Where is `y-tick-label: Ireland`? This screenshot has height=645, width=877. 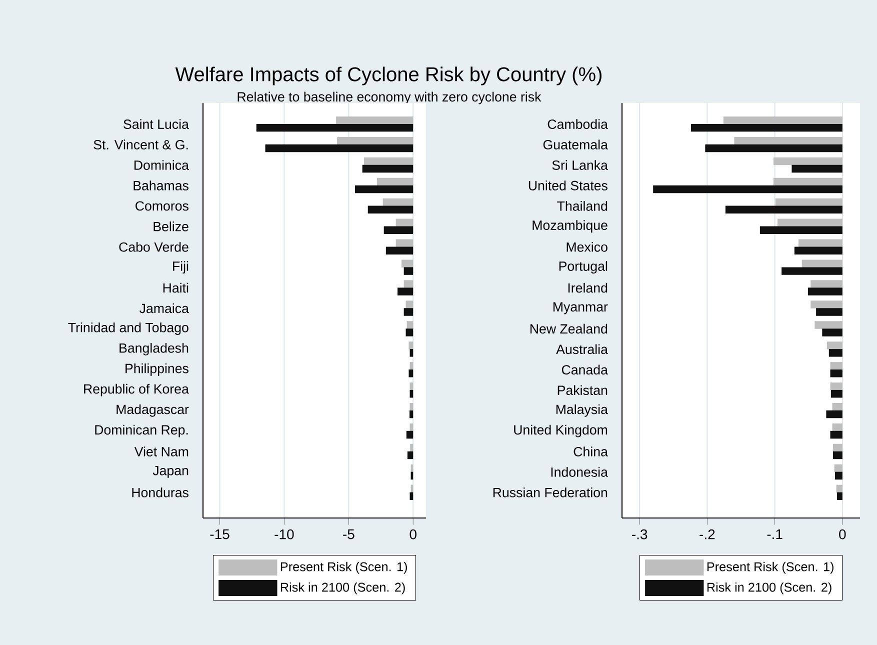 y-tick-label: Ireland is located at coordinates (588, 287).